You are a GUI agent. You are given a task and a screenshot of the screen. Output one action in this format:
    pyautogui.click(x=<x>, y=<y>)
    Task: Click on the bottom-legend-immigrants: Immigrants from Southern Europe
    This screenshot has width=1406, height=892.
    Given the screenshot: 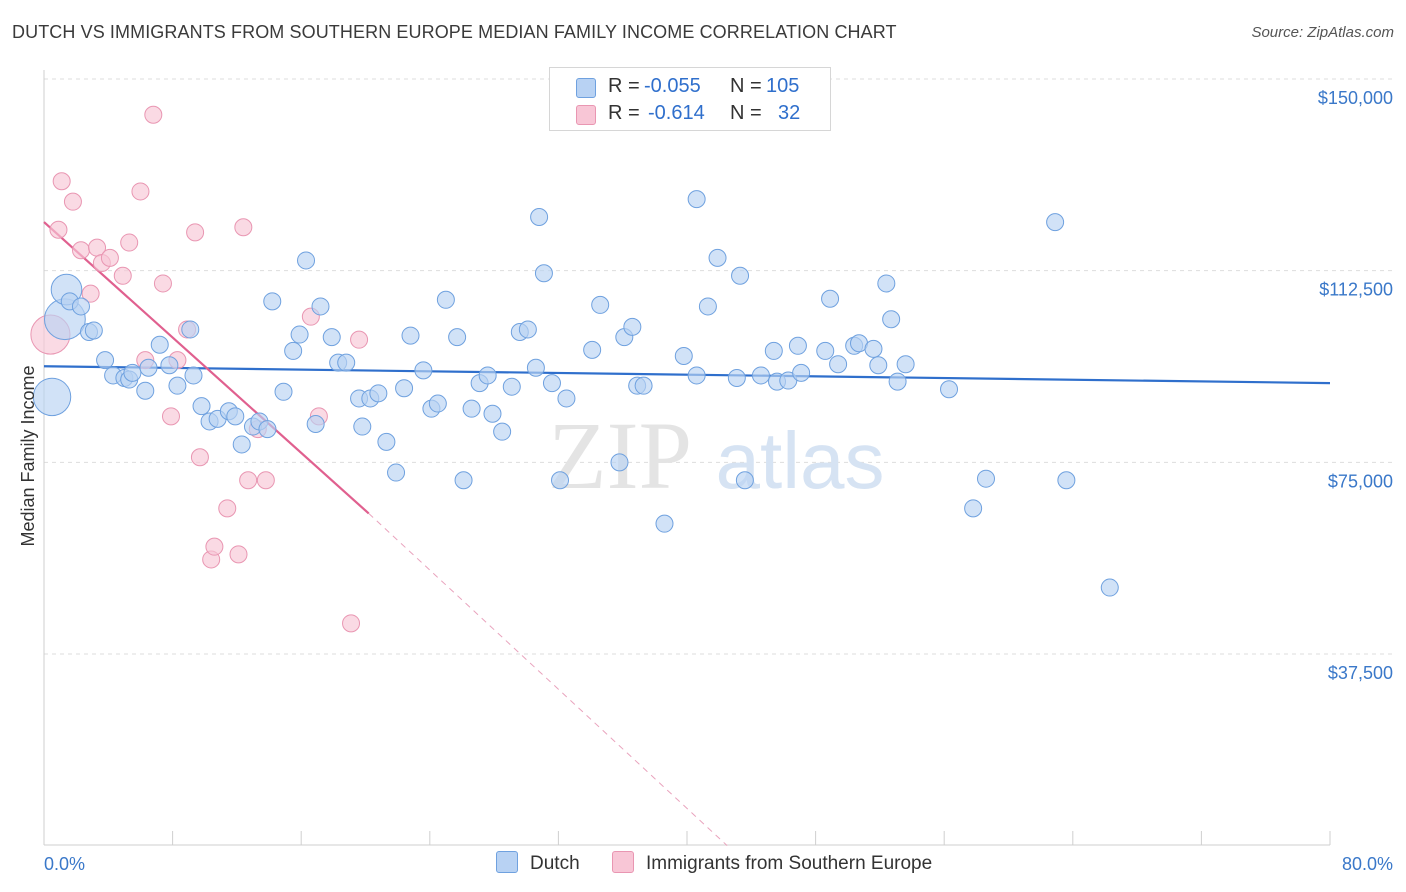 What is the action you would take?
    pyautogui.click(x=772, y=863)
    